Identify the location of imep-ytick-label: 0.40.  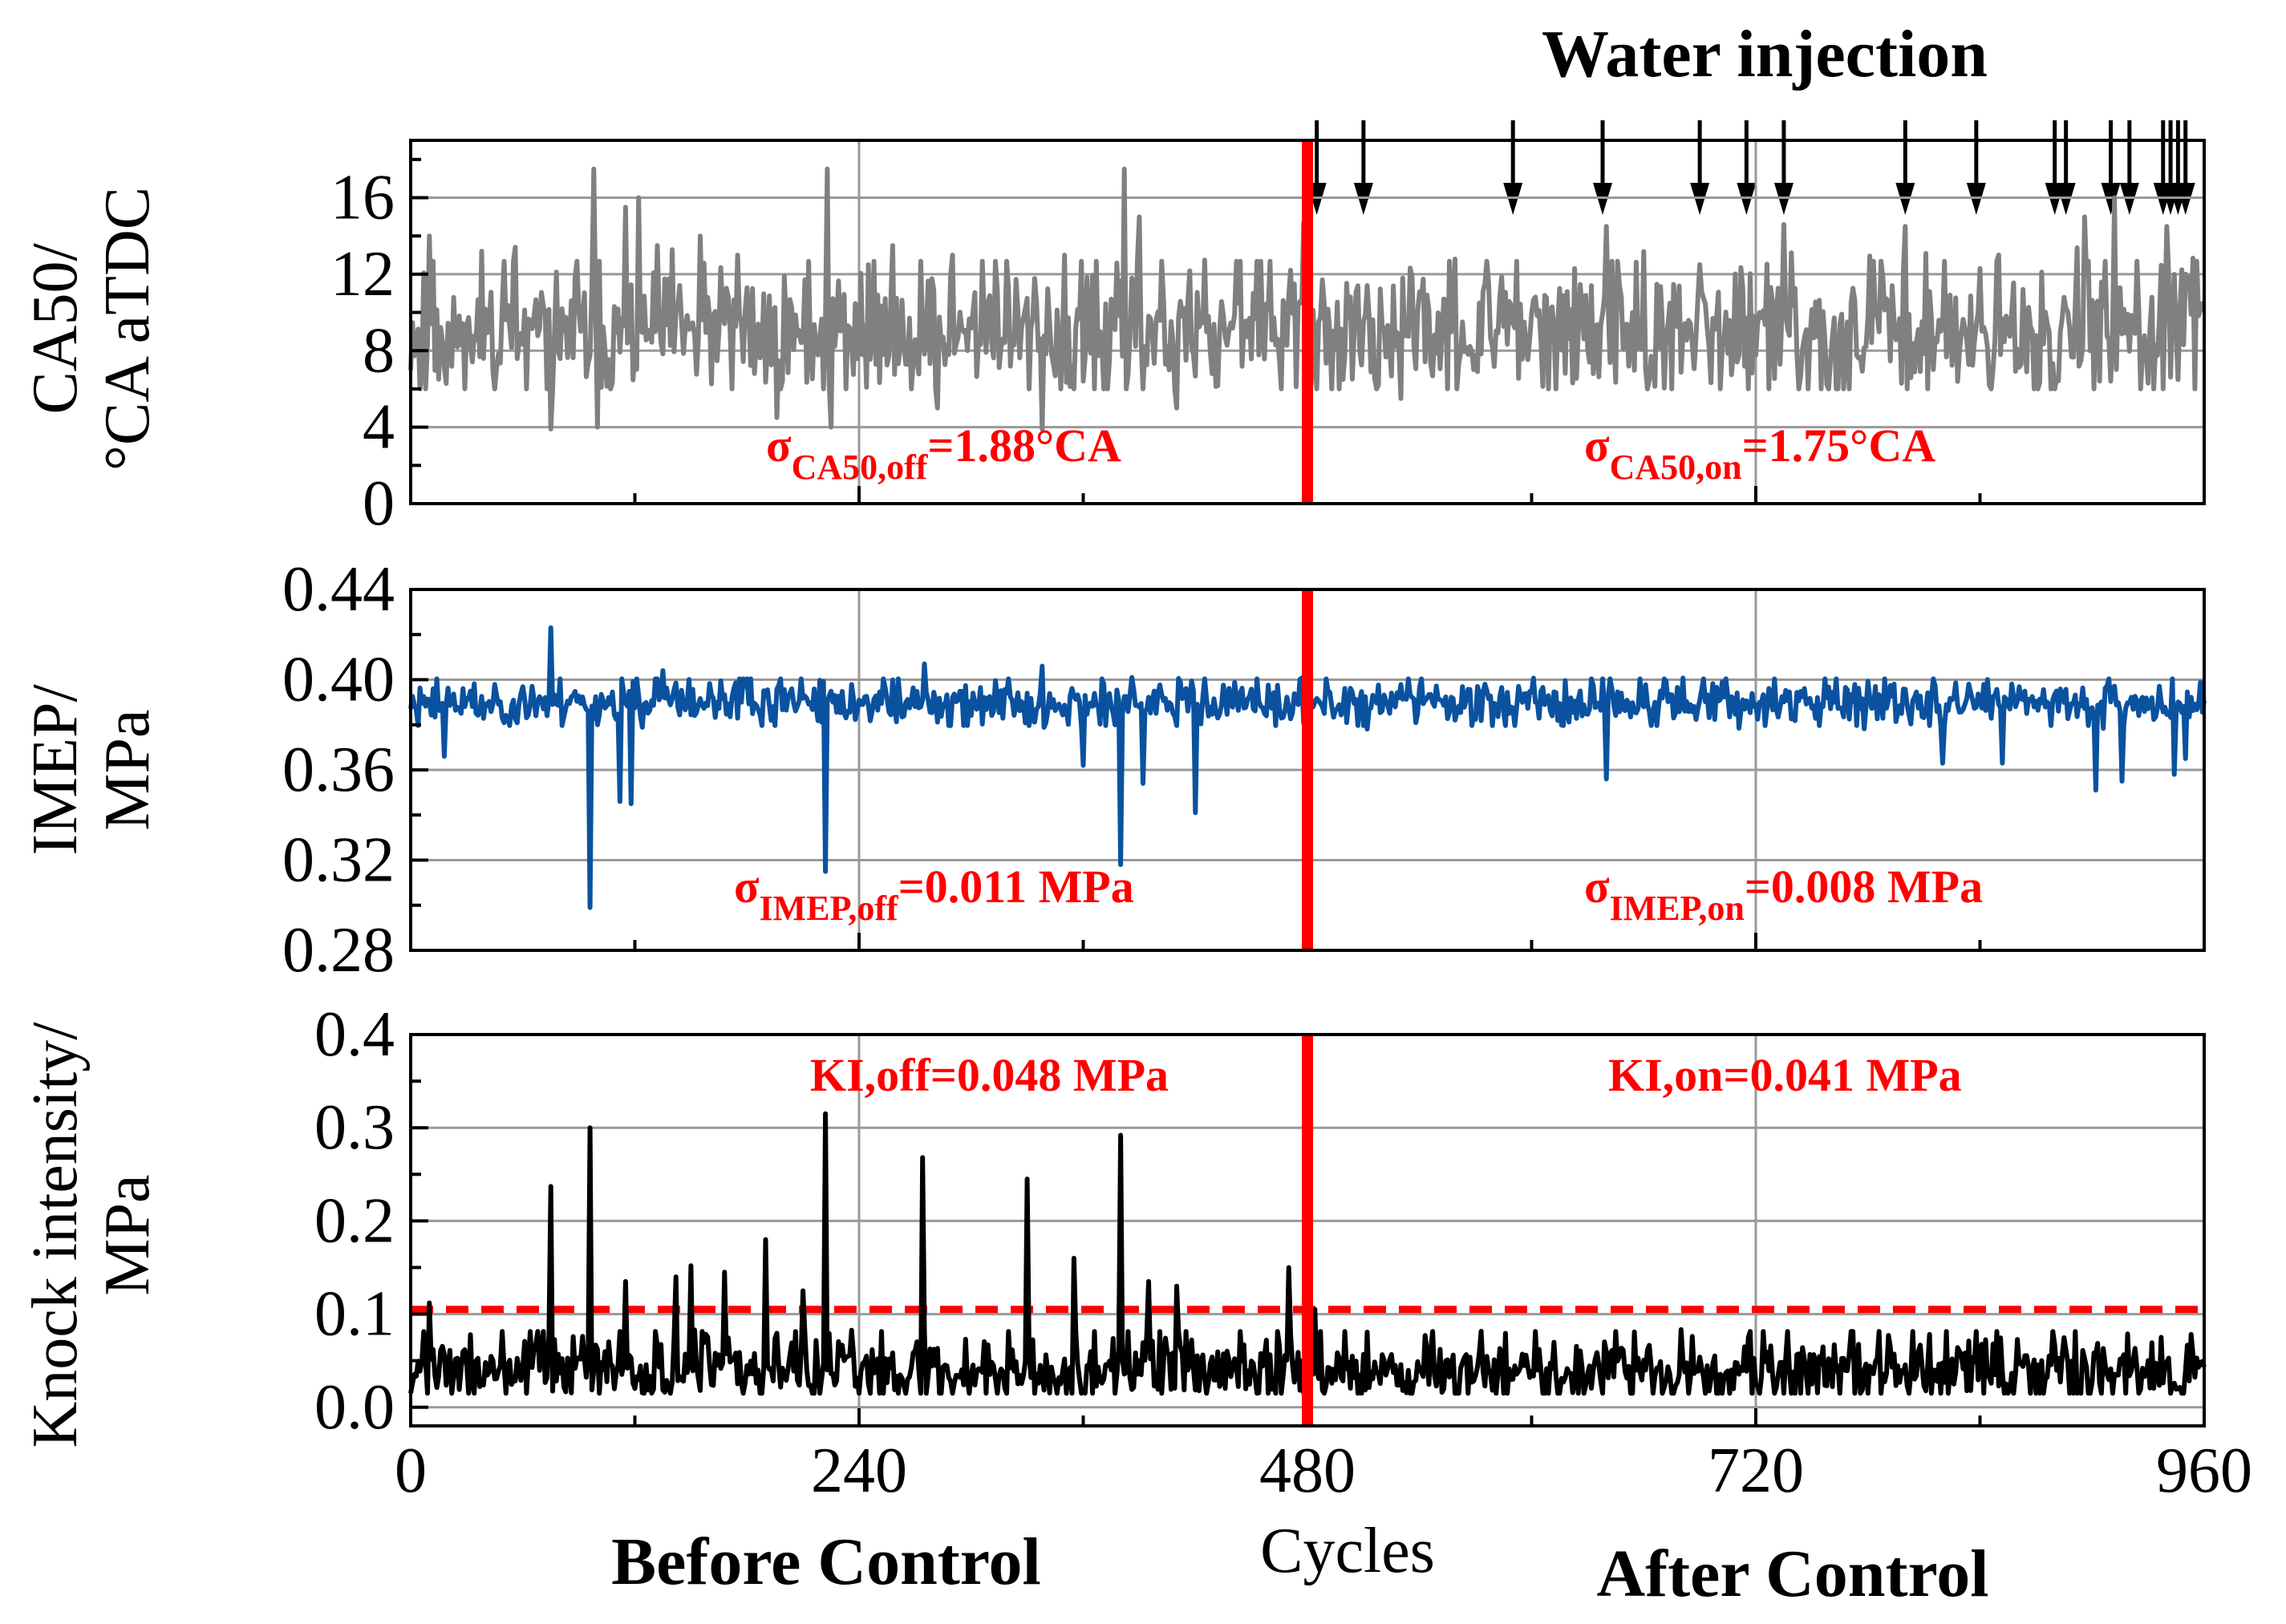
(339, 680).